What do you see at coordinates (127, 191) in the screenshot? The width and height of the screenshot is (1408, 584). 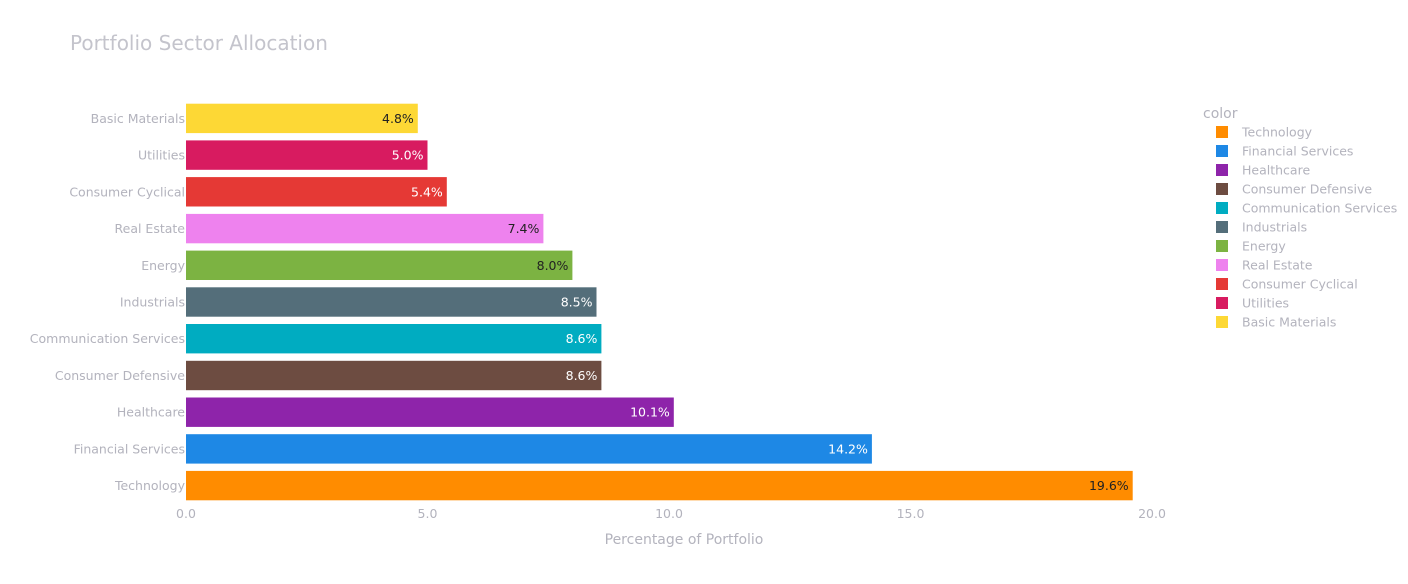 I see `y-tick-consumer-cyclical: Consumer Cyclical` at bounding box center [127, 191].